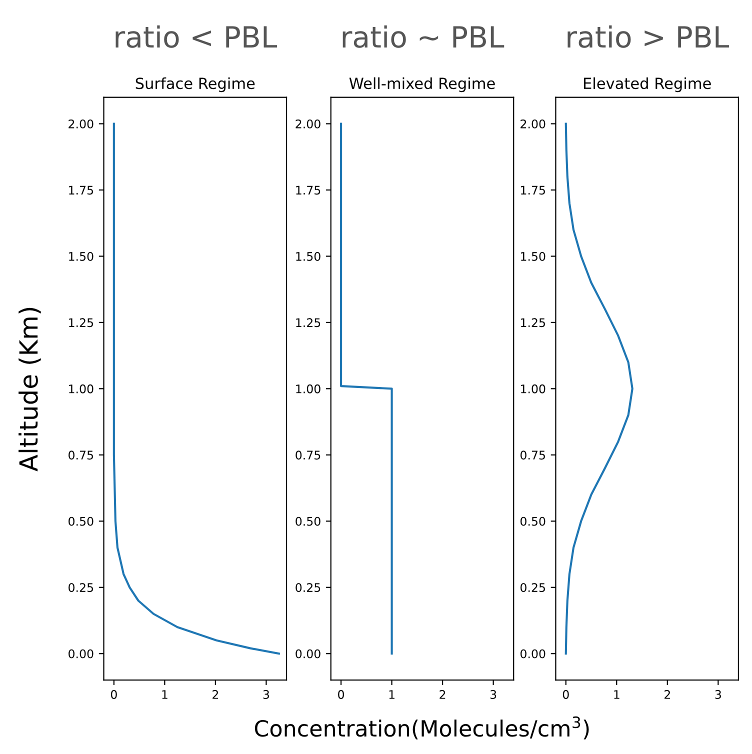  I want to click on x-axis-title: Concentration(Molecules/cm$^{3}$), so click(421, 728).